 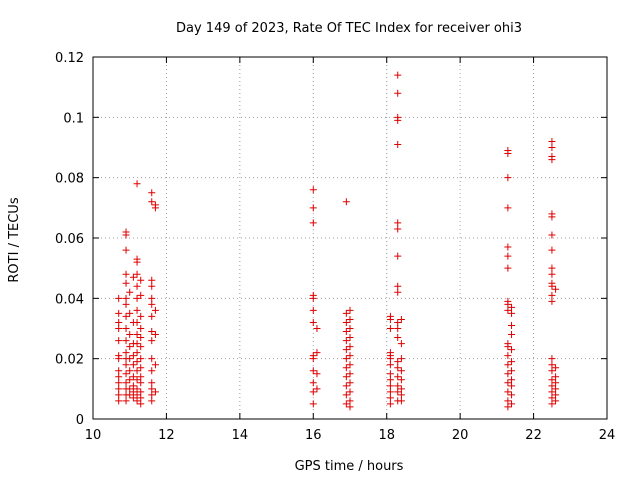 What do you see at coordinates (80, 420) in the screenshot?
I see `y-tick-label: 0` at bounding box center [80, 420].